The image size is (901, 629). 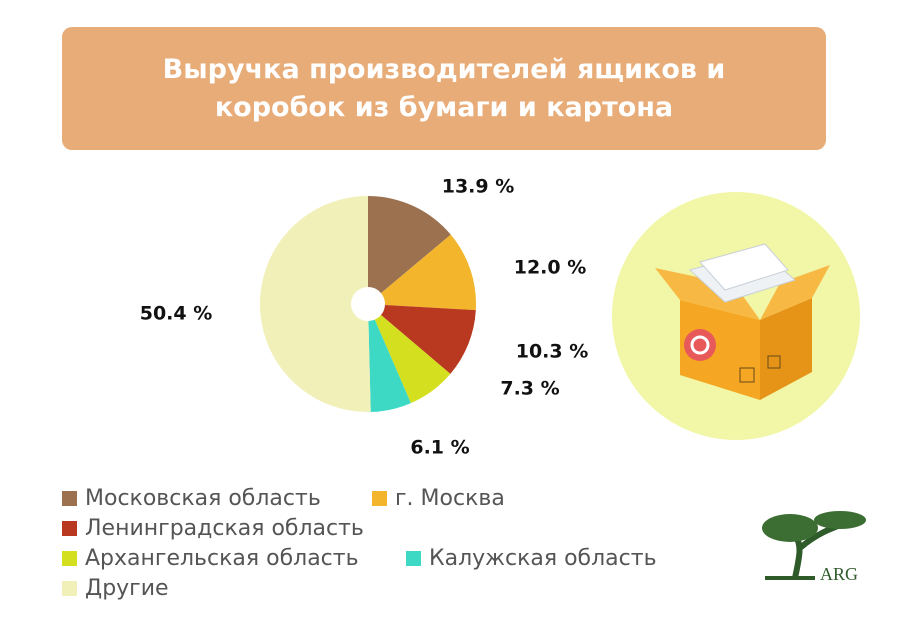 I want to click on box-illustration, so click(x=736, y=316).